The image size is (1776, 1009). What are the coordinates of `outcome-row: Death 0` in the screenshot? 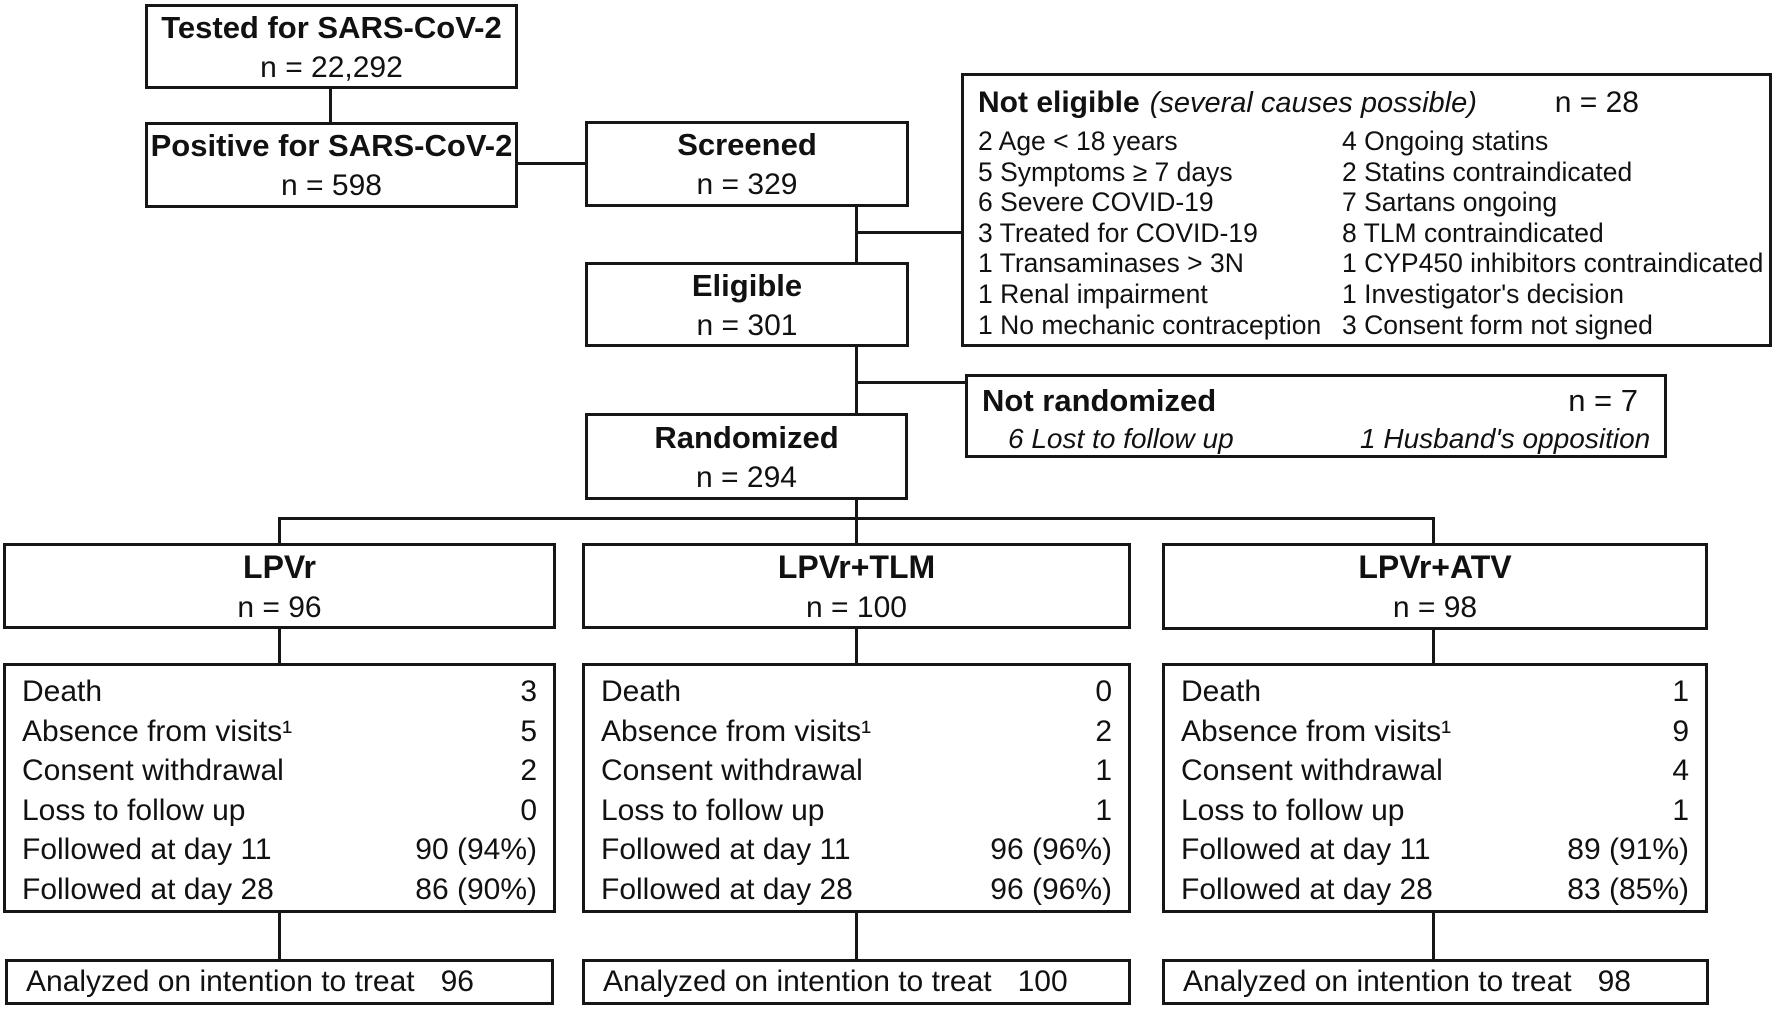 It's located at (856, 692).